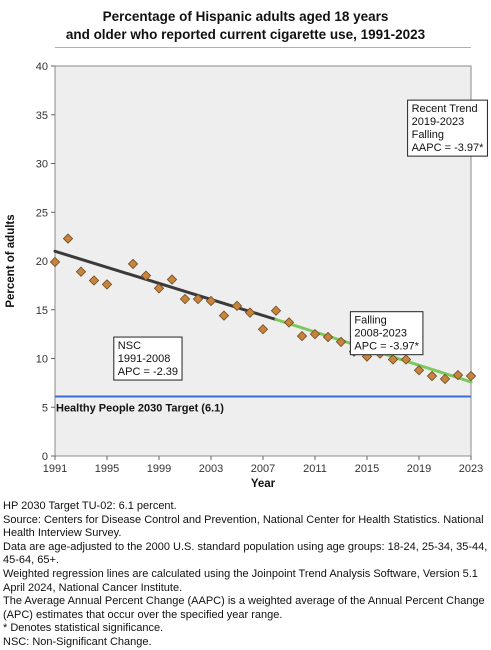 The height and width of the screenshot is (650, 491). What do you see at coordinates (386, 347) in the screenshot?
I see `annotation-line: APC = -3.97*` at bounding box center [386, 347].